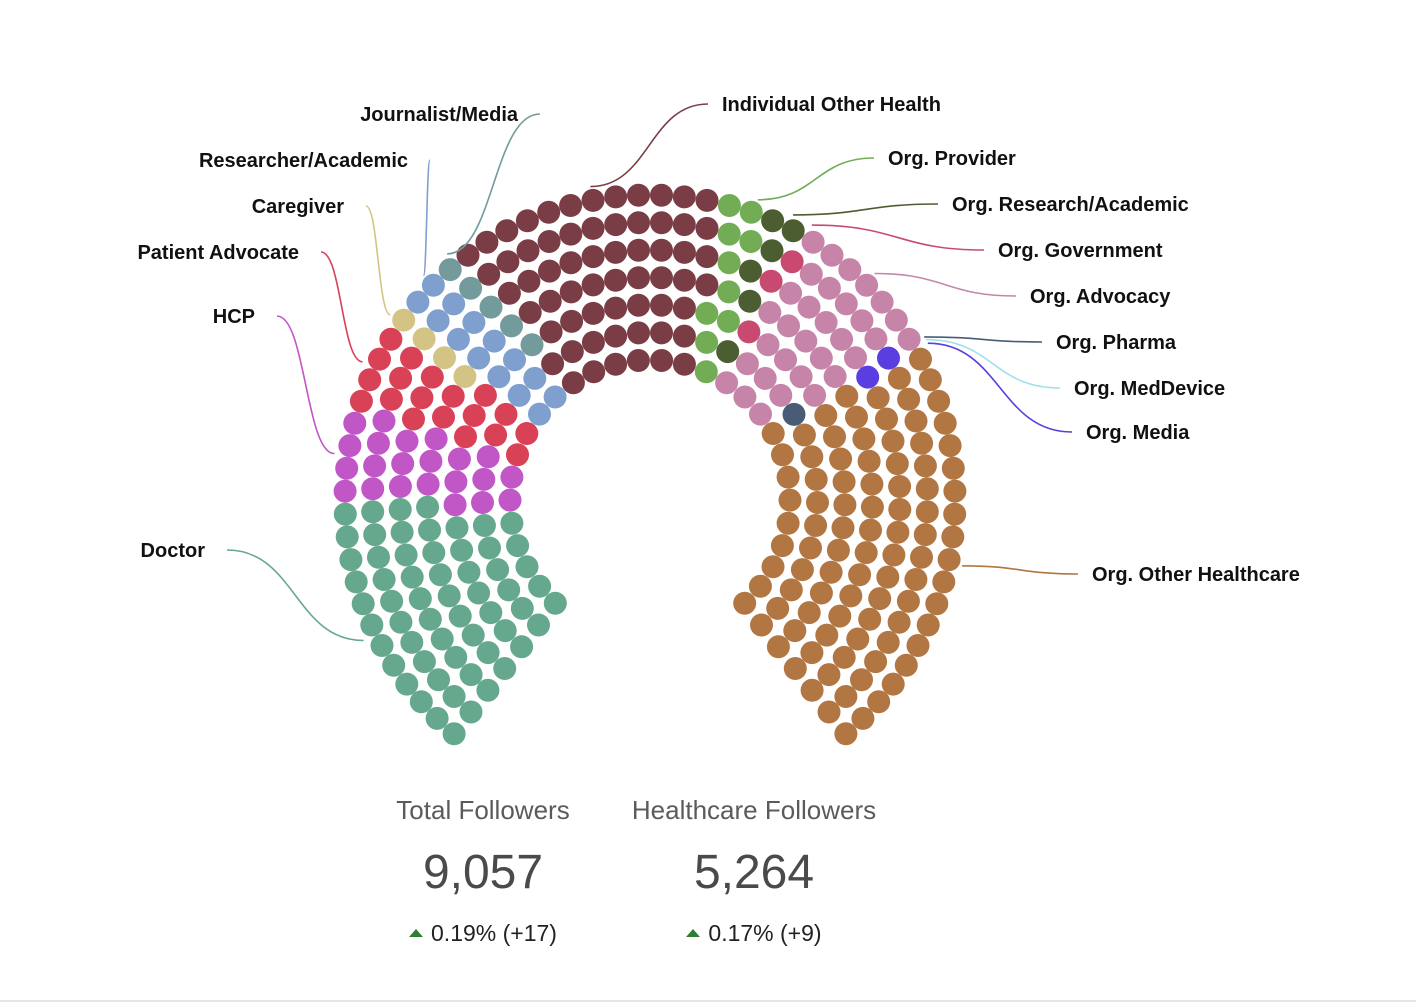 The image size is (1416, 1004). I want to click on dot-caregiver, so click(404, 320).